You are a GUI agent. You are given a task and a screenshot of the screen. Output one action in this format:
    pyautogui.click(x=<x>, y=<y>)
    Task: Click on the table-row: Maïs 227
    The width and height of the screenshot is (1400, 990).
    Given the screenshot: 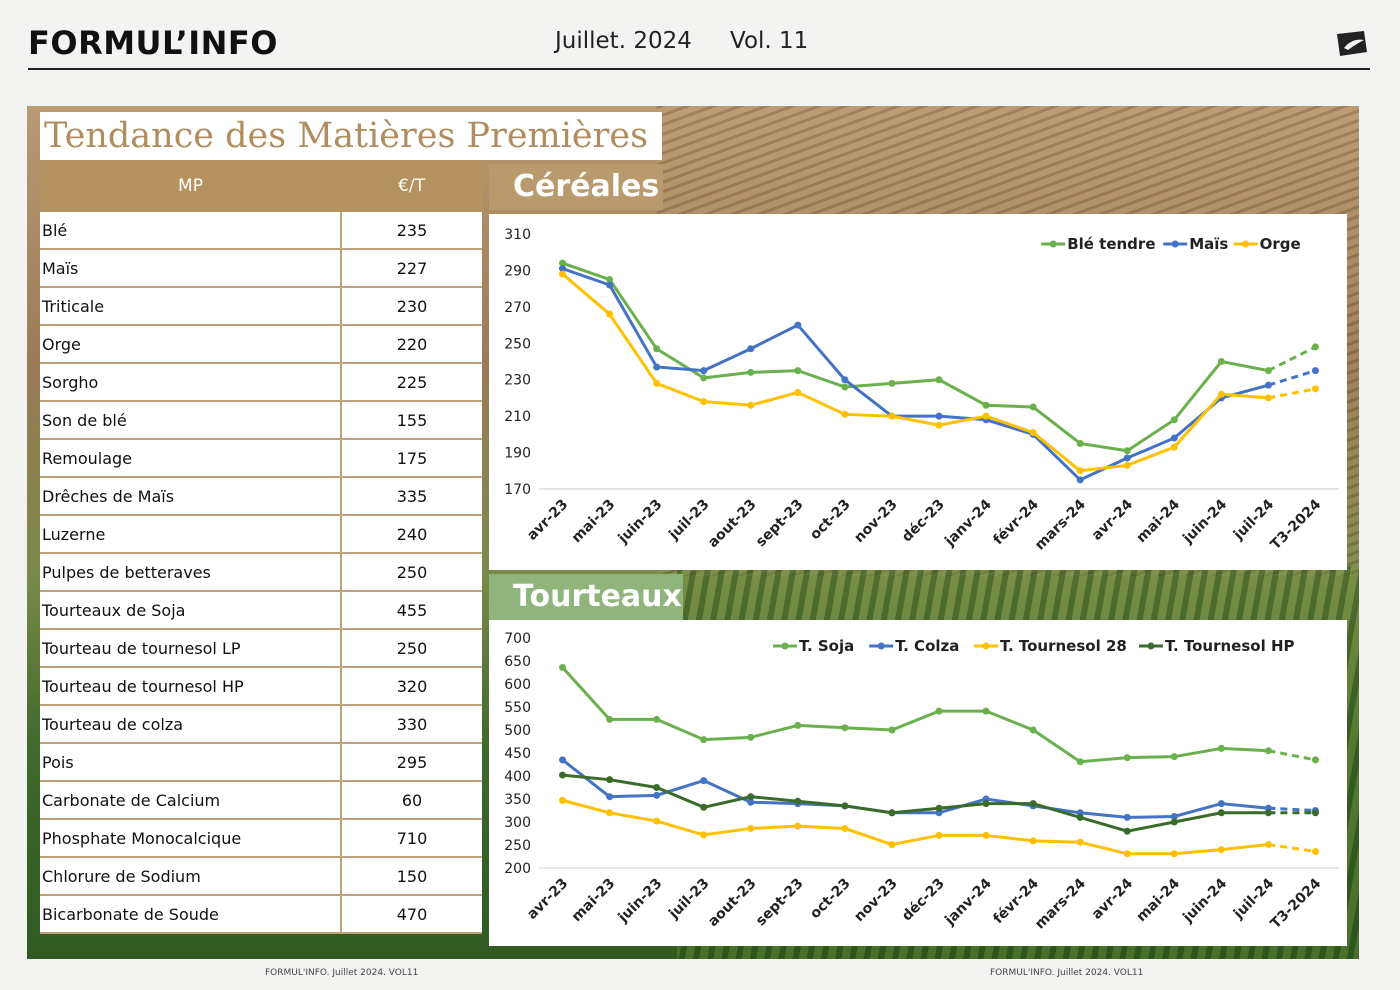 What is the action you would take?
    pyautogui.click(x=261, y=268)
    